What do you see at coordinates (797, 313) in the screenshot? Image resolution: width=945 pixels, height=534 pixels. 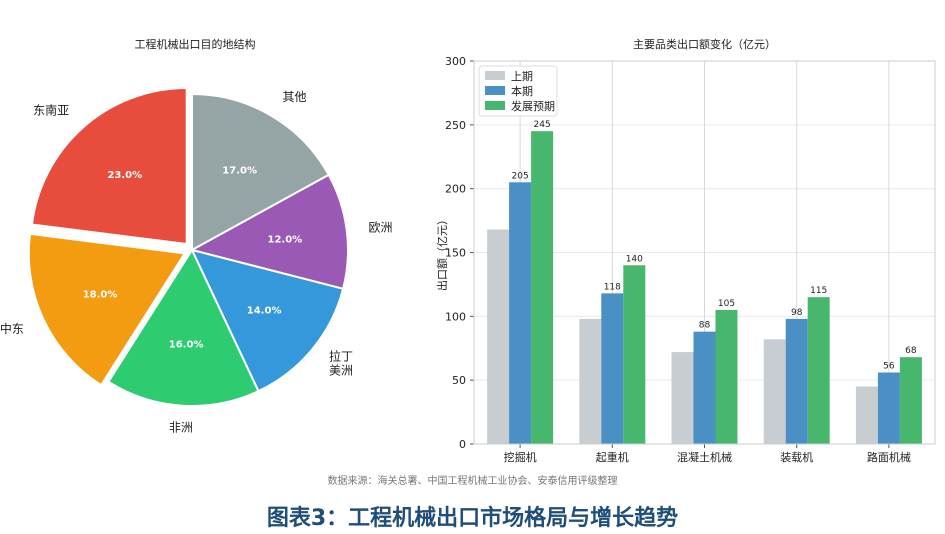 I see `bar-value-label: 98` at bounding box center [797, 313].